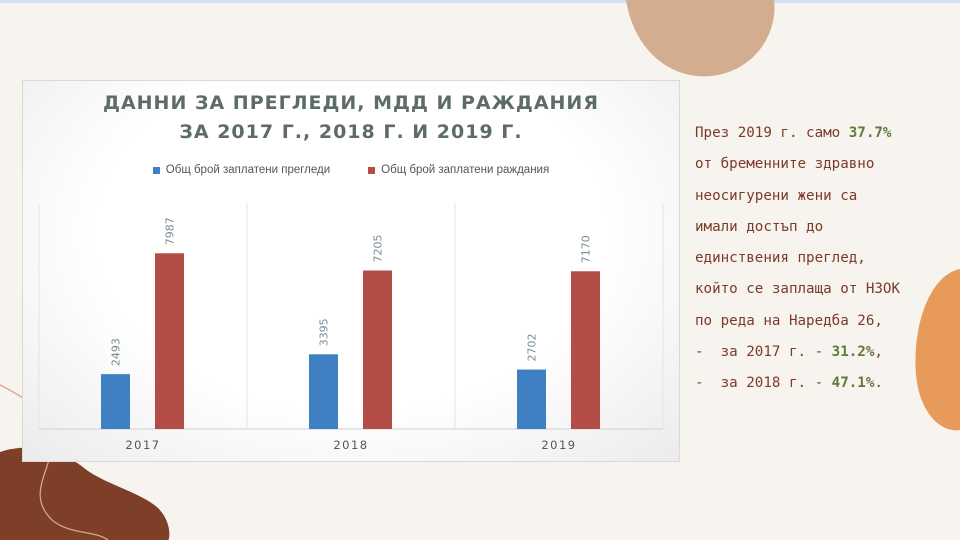 The height and width of the screenshot is (540, 960). Describe the element at coordinates (351, 132) in the screenshot. I see `chart-title-line-2: ЗА 2017 Г., 2018 Г. И 2019 Г.` at that location.